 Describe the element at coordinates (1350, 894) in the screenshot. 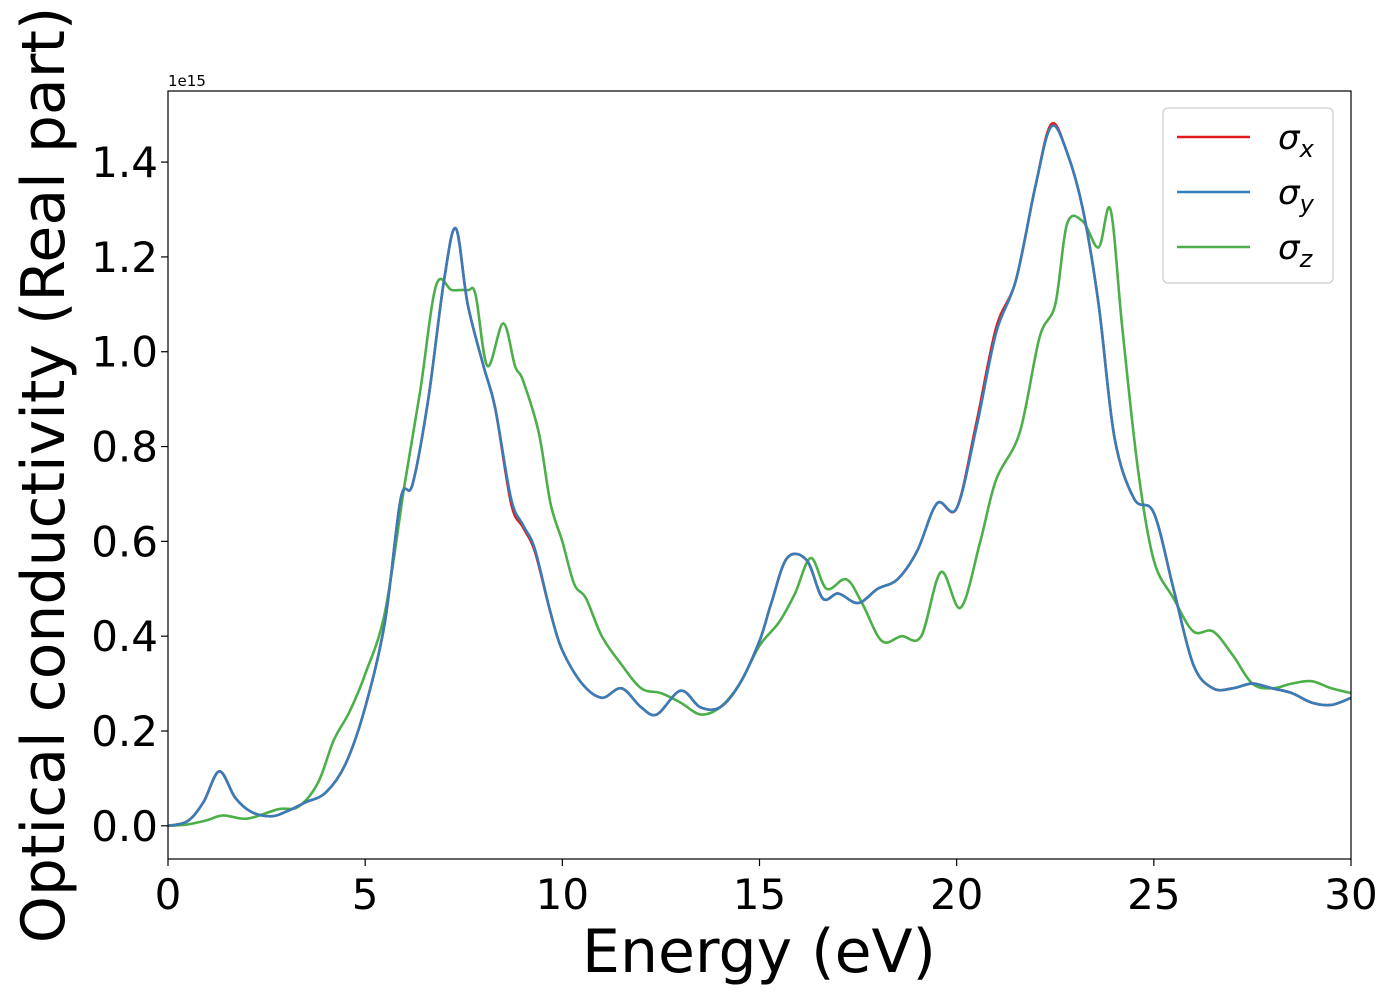

I see `x-tick-label: 30` at that location.